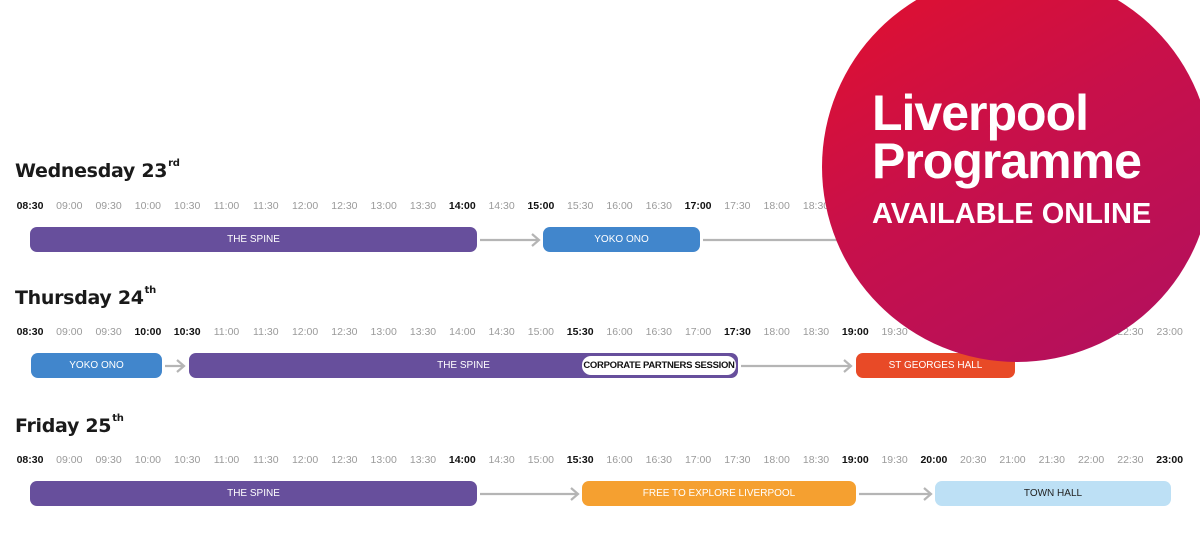 The height and width of the screenshot is (552, 1200). I want to click on time-label: 20:30, so click(973, 460).